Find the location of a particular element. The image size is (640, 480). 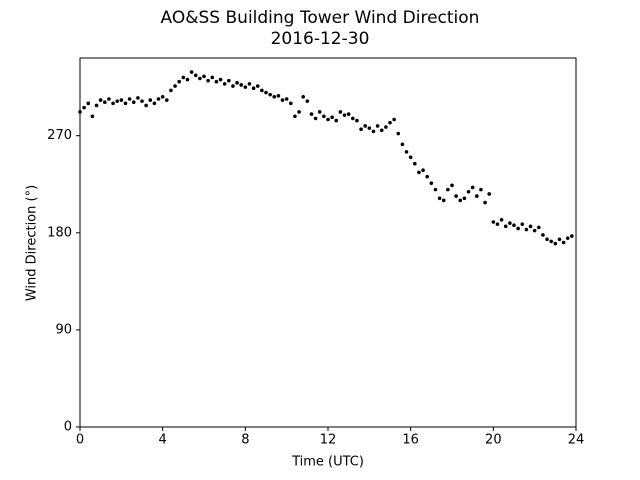

x-tick-label: 16 is located at coordinates (410, 440).